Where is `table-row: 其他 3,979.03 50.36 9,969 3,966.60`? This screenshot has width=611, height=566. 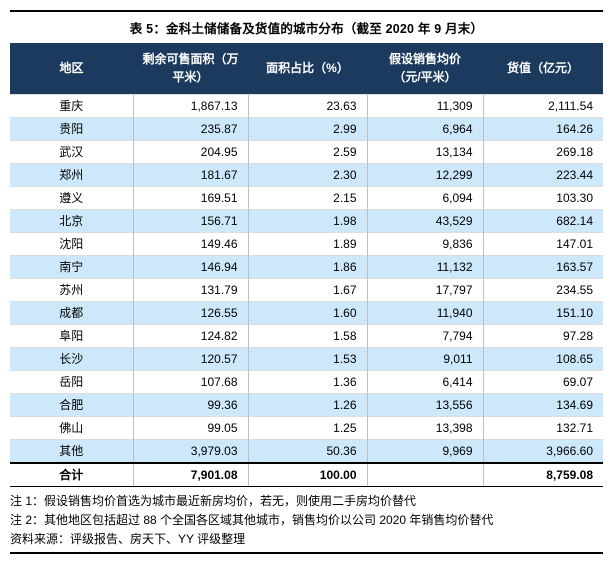 table-row: 其他 3,979.03 50.36 9,969 3,966.60 is located at coordinates (306, 450).